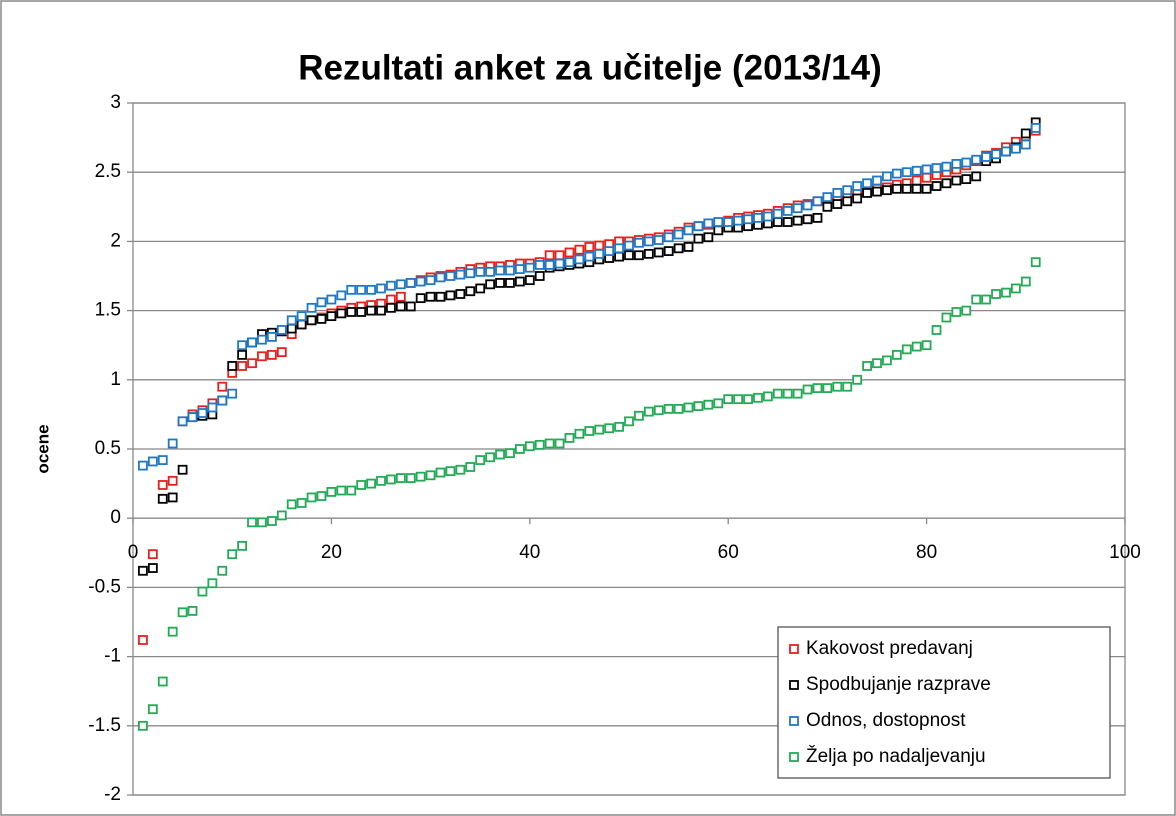 This screenshot has width=1176, height=816. I want to click on y-tick-label: 2.5, so click(108, 171).